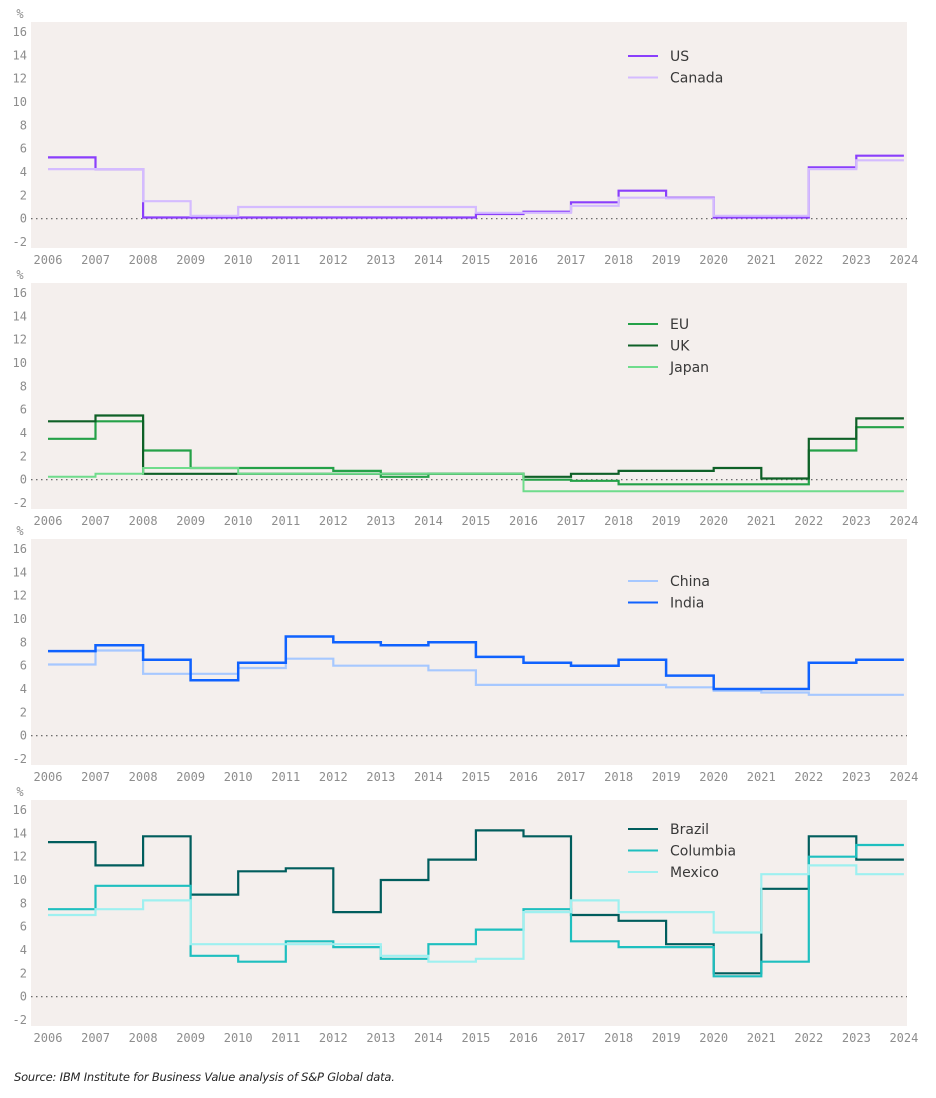 This screenshot has height=1098, width=936. I want to click on x-tick-label: 2010, so click(238, 1038).